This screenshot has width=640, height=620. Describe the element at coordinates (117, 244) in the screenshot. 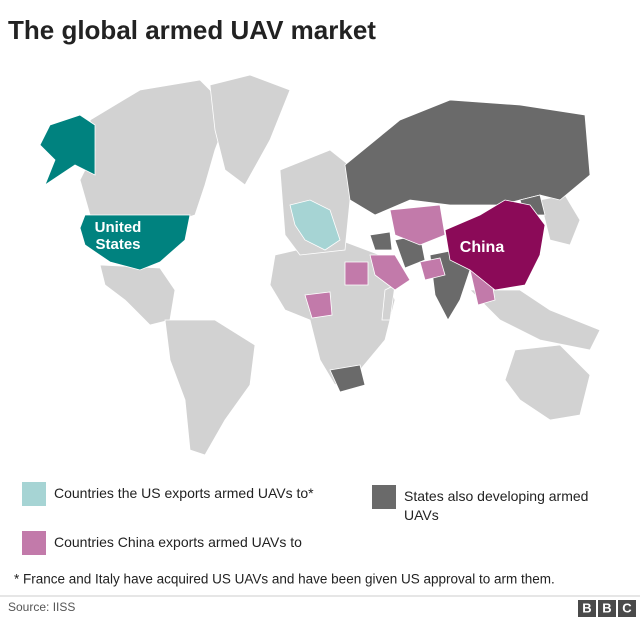

I see `label-line: States` at that location.